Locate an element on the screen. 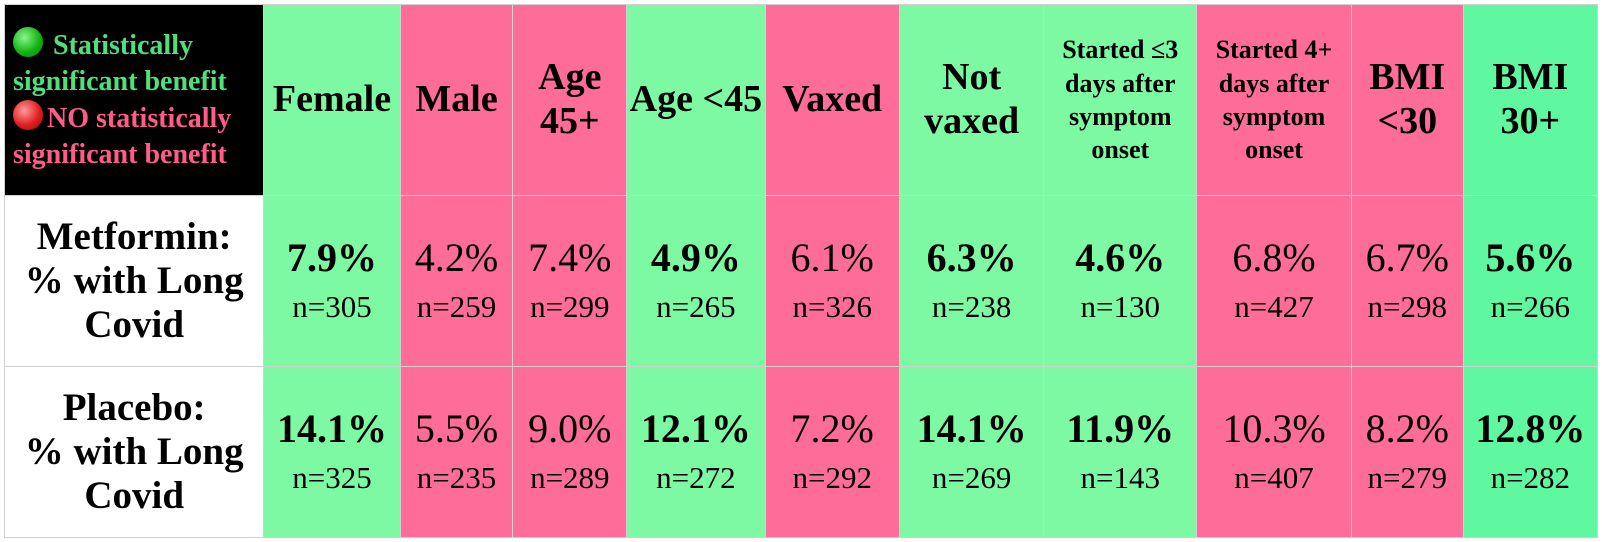 The height and width of the screenshot is (542, 1602). table-cell: 6.3% n=238 is located at coordinates (971, 280).